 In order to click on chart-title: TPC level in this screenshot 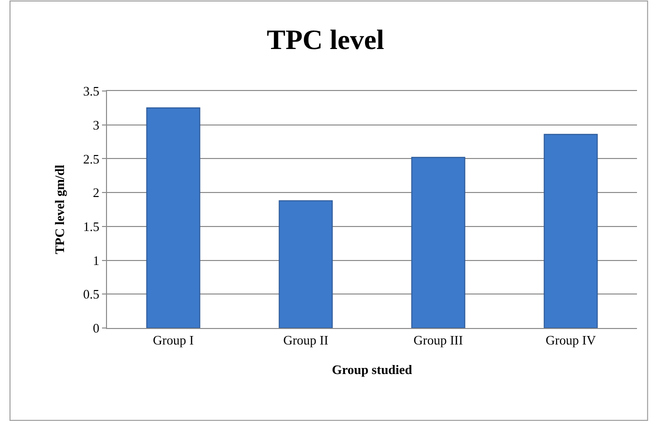, I will do `click(325, 40)`.